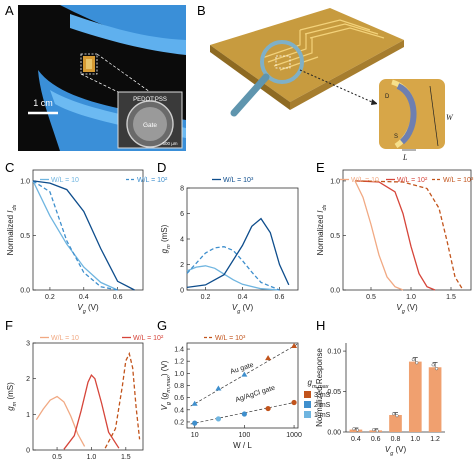 The width and height of the screenshot is (474, 463). What do you see at coordinates (164, 399) in the screenshot?
I see `y-axis-label-part: (` at bounding box center [164, 399].